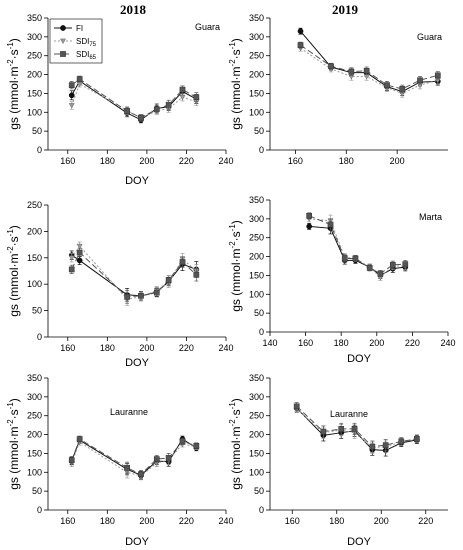  I want to click on series-fi, so click(134, 457).